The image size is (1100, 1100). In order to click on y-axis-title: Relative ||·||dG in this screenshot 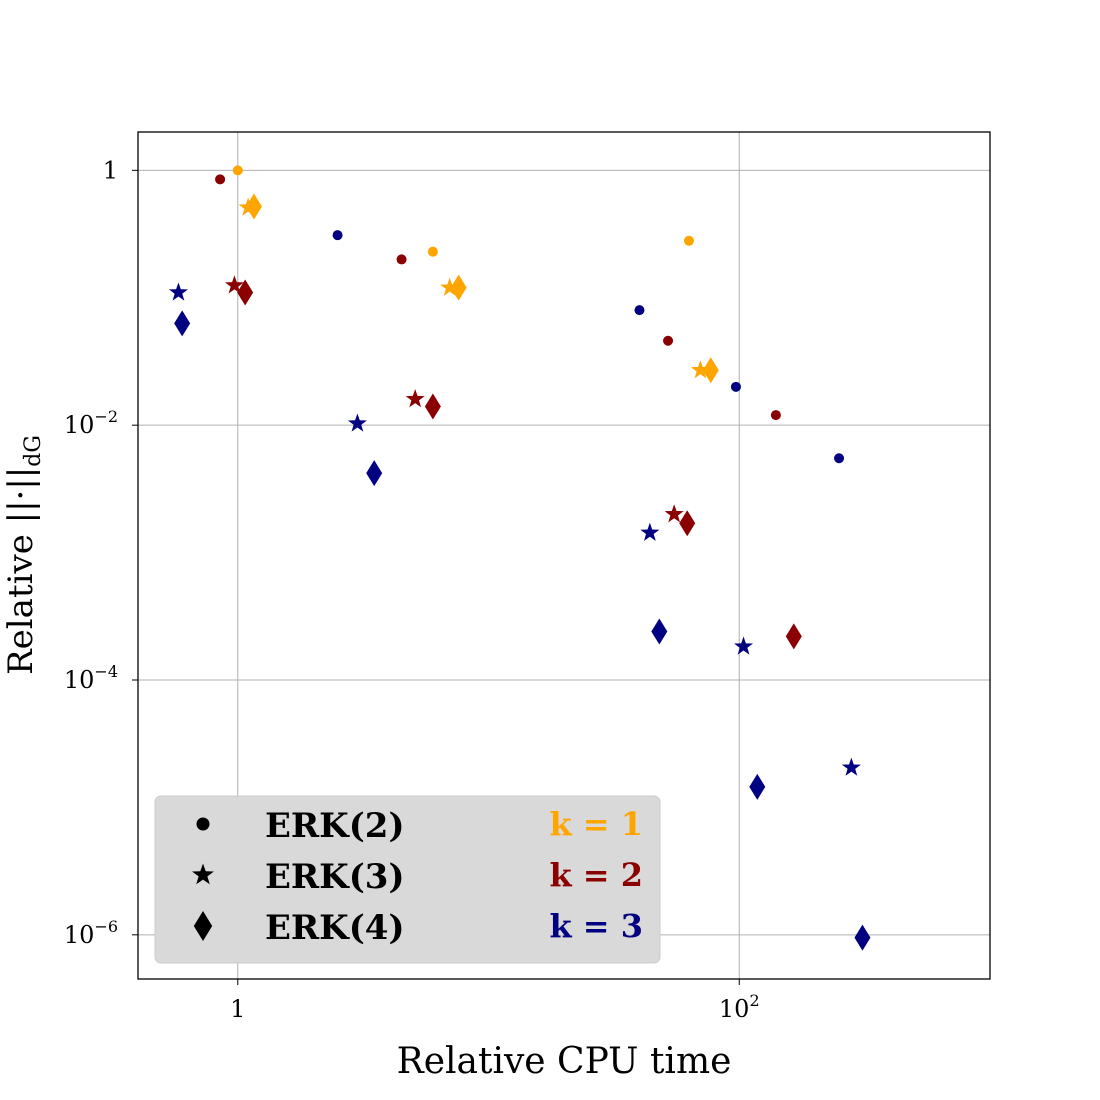, I will do `click(23, 555)`.